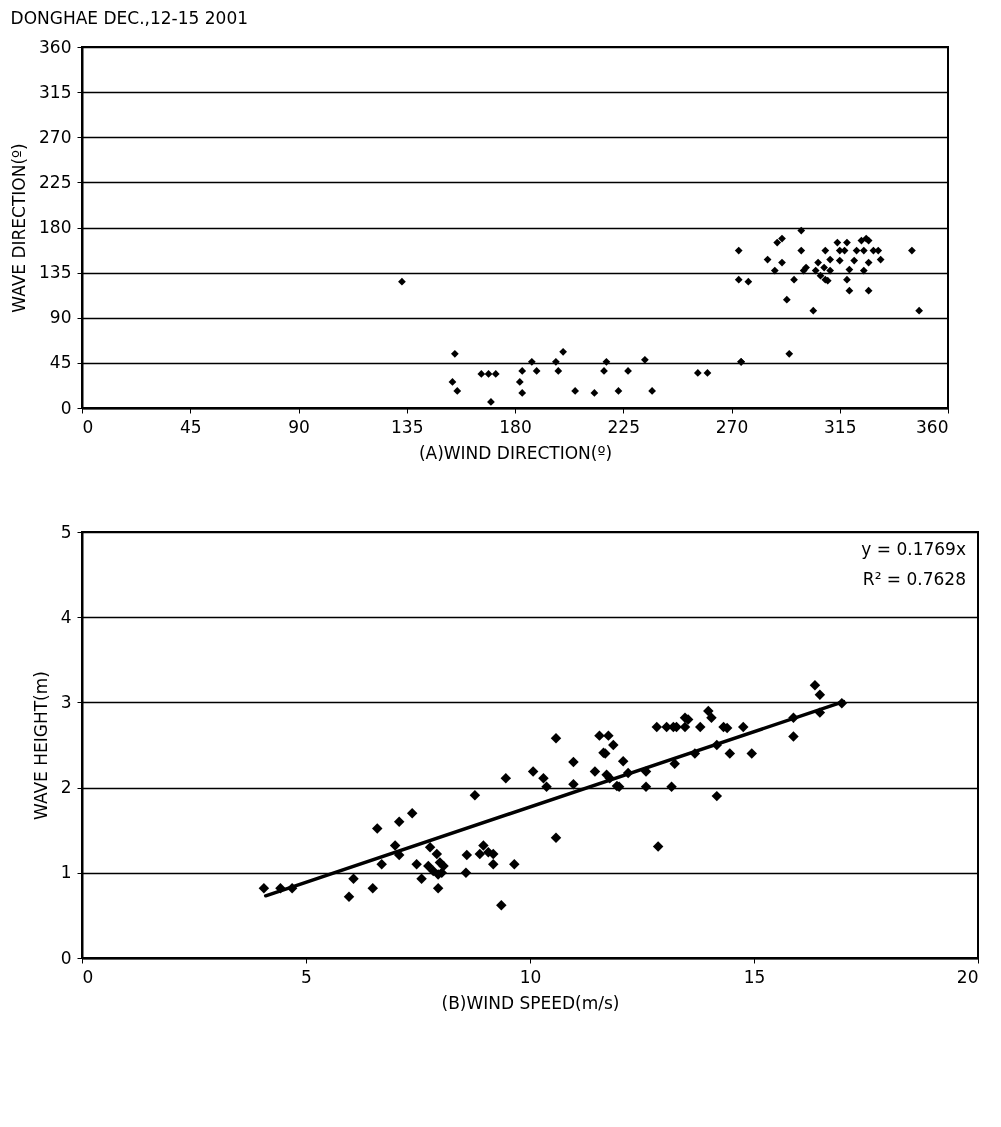 This screenshot has height=1127, width=1001. What do you see at coordinates (530, 976) in the screenshot?
I see `x-tick-label: 10` at bounding box center [530, 976].